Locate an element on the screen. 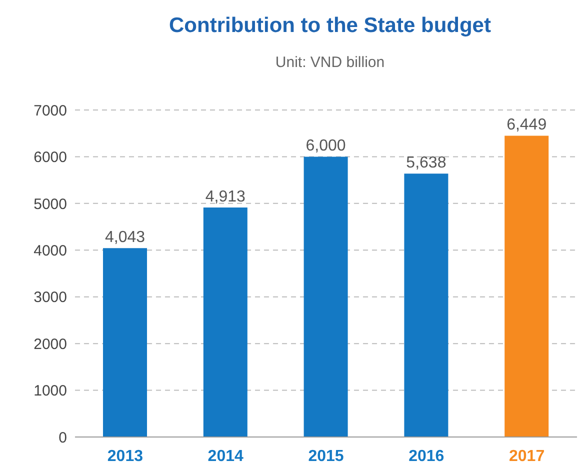 The image size is (582, 473). y-tick-label: 7000 is located at coordinates (50, 111).